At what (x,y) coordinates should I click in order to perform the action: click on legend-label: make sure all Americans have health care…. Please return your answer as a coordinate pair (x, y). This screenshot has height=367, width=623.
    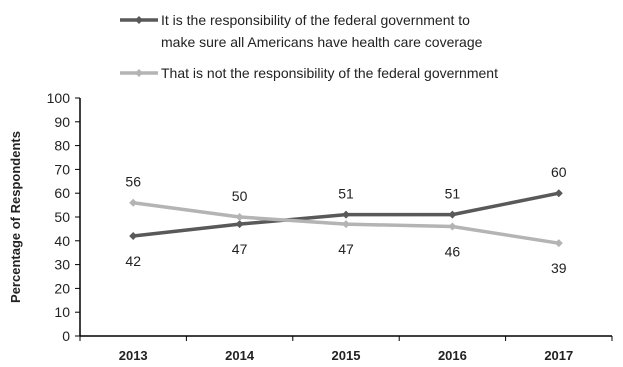
    Looking at the image, I should click on (322, 42).